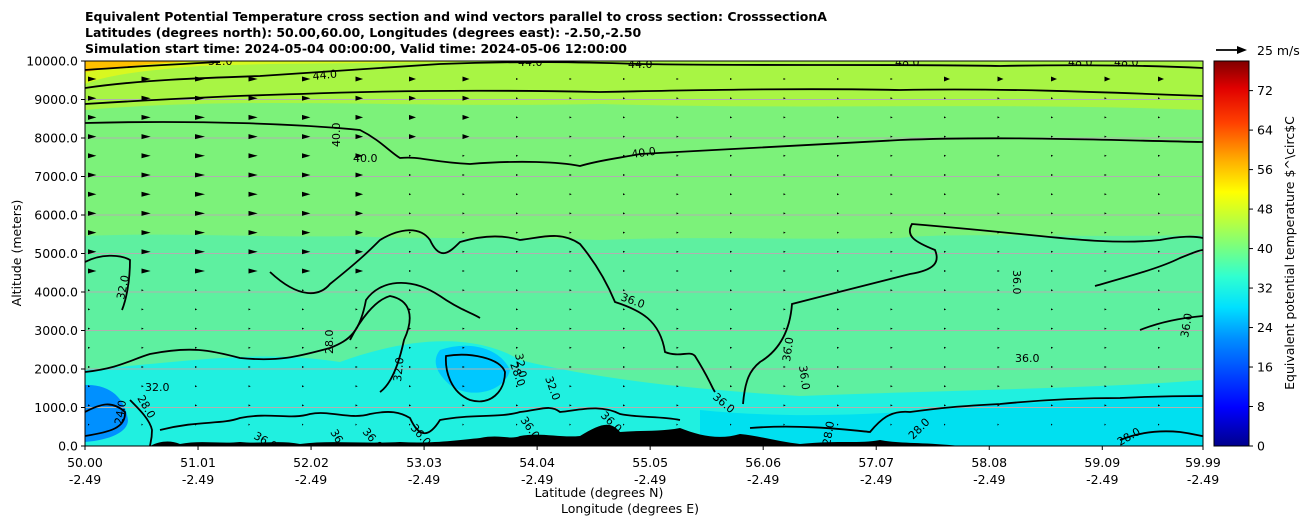 This screenshot has width=1308, height=526. Describe the element at coordinates (522, 435) in the screenshot. I see `terrain-silhouette` at that location.